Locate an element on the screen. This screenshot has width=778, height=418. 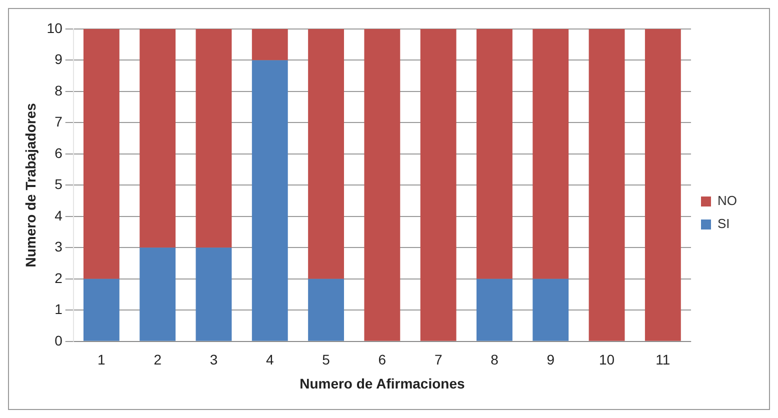
y-tick-label: 8 is located at coordinates (58, 90).